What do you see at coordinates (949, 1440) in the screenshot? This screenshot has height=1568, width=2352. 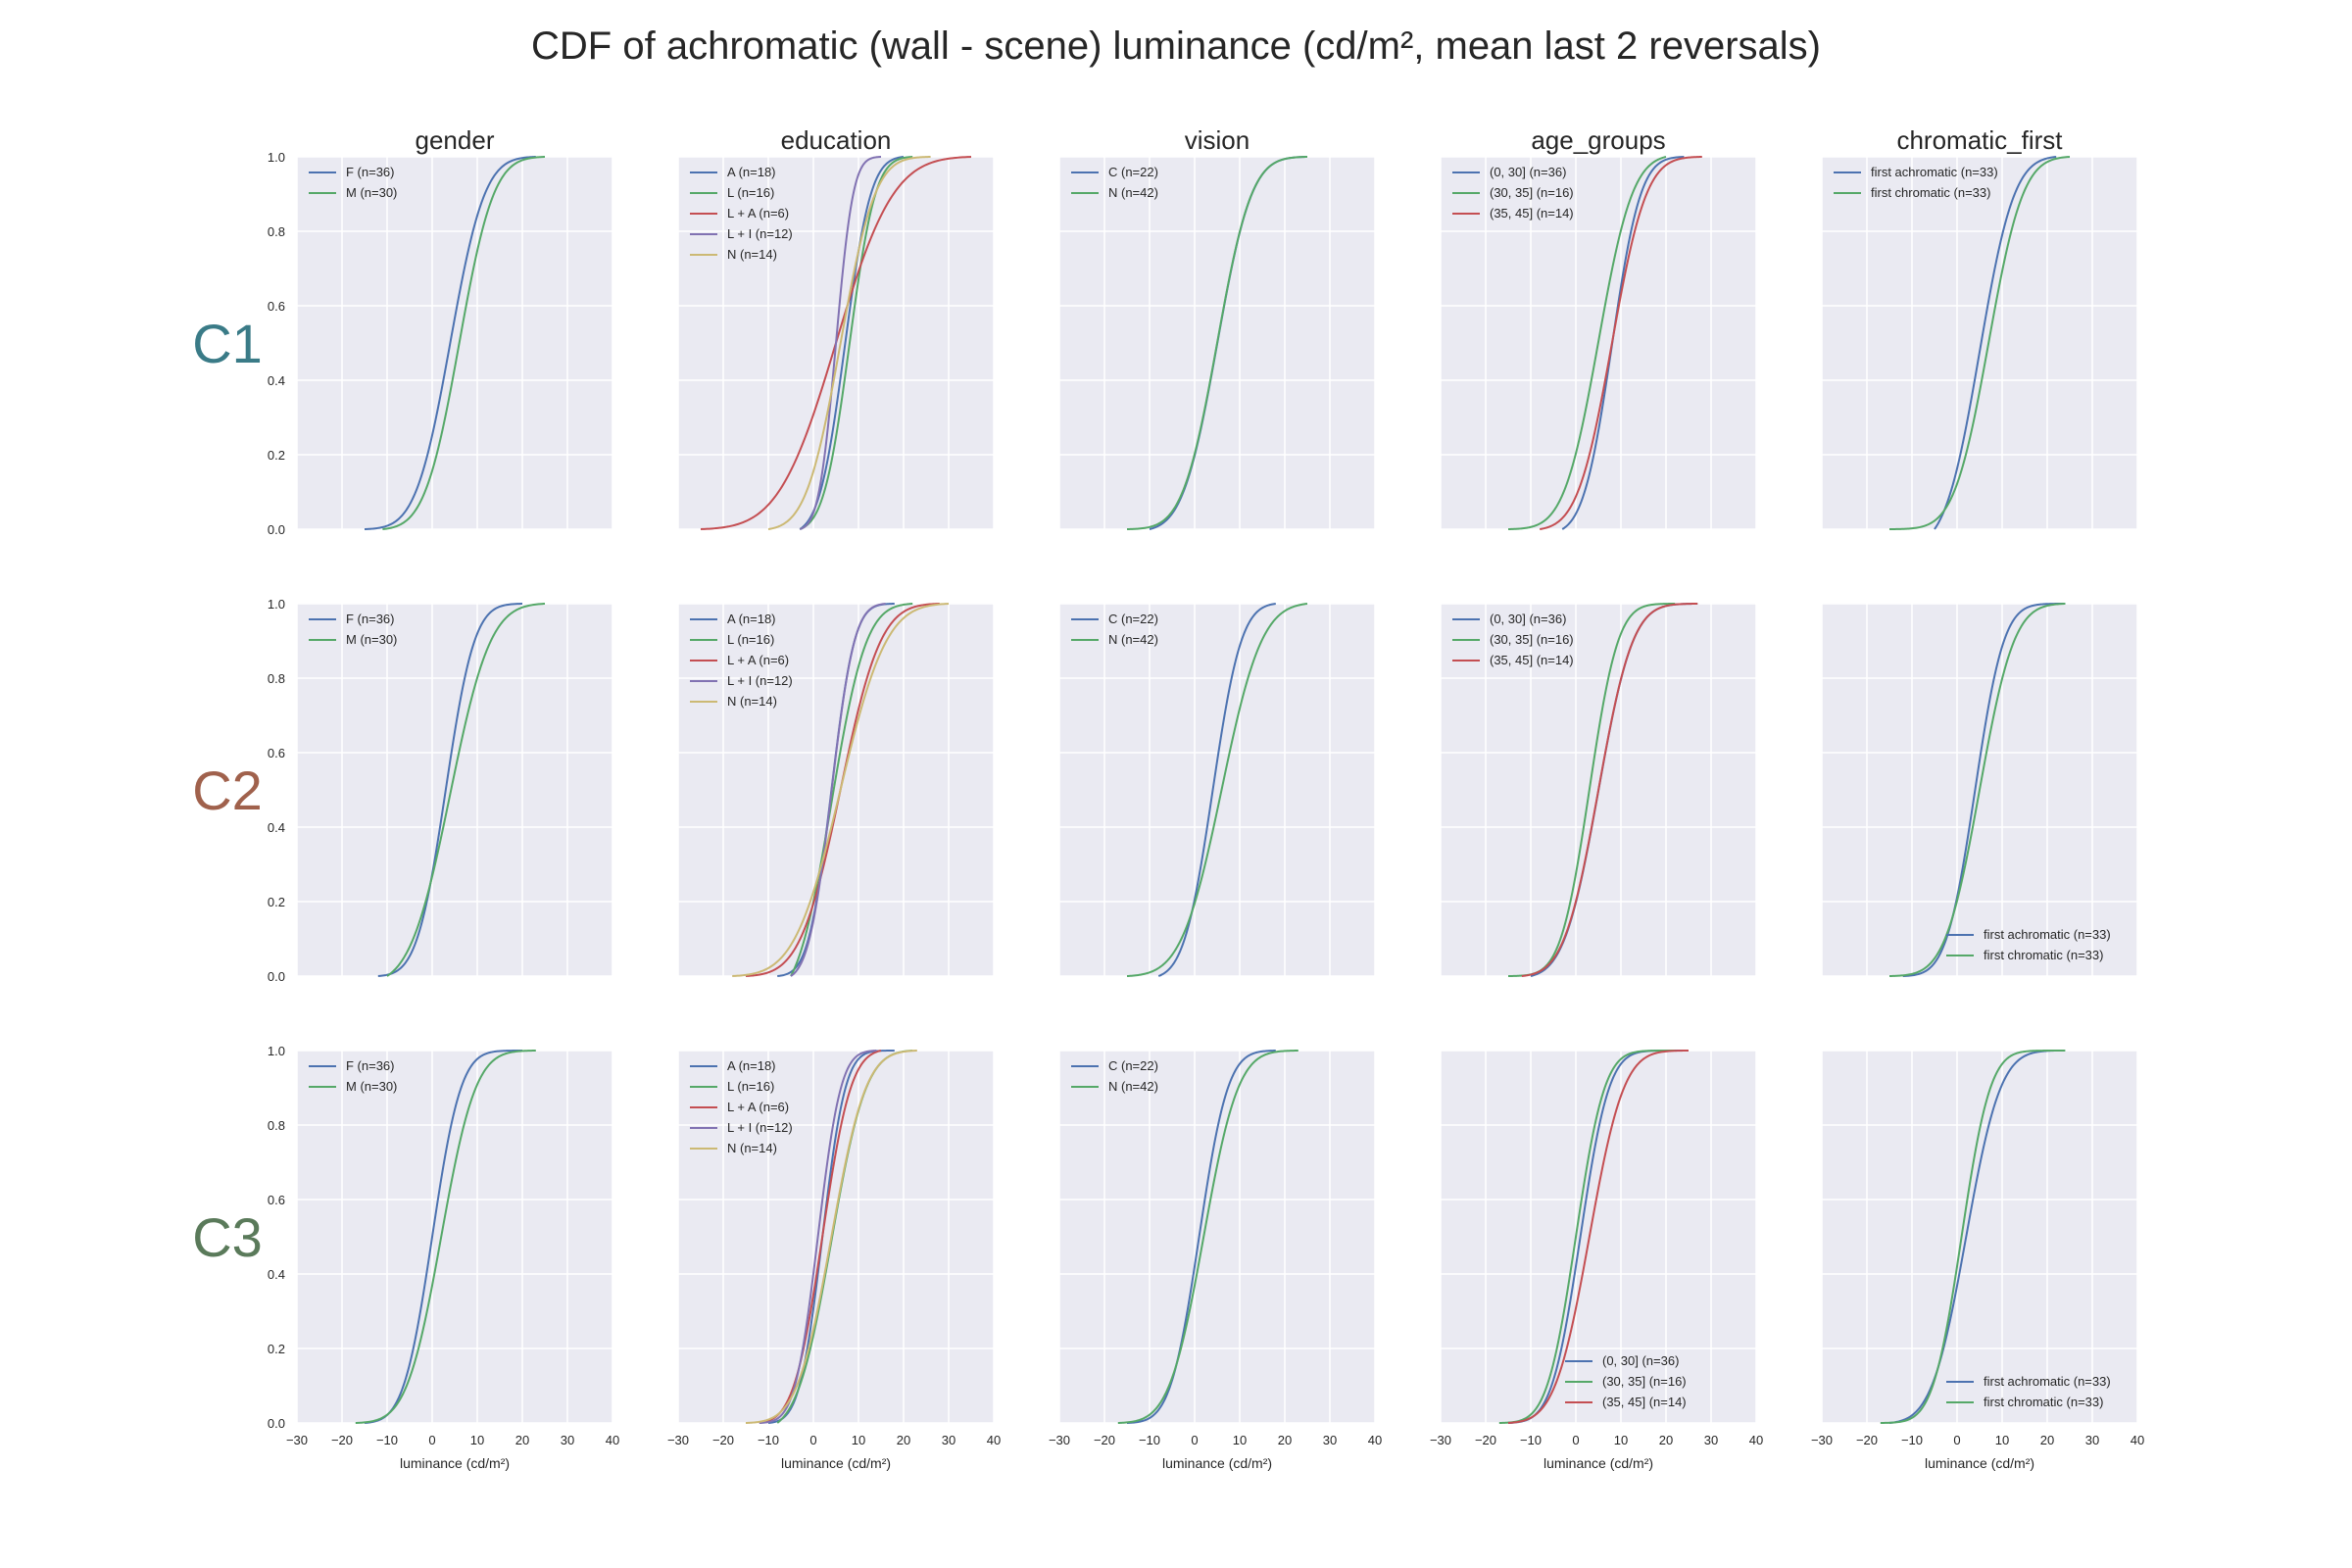 I see `x-tick-label: 30` at bounding box center [949, 1440].